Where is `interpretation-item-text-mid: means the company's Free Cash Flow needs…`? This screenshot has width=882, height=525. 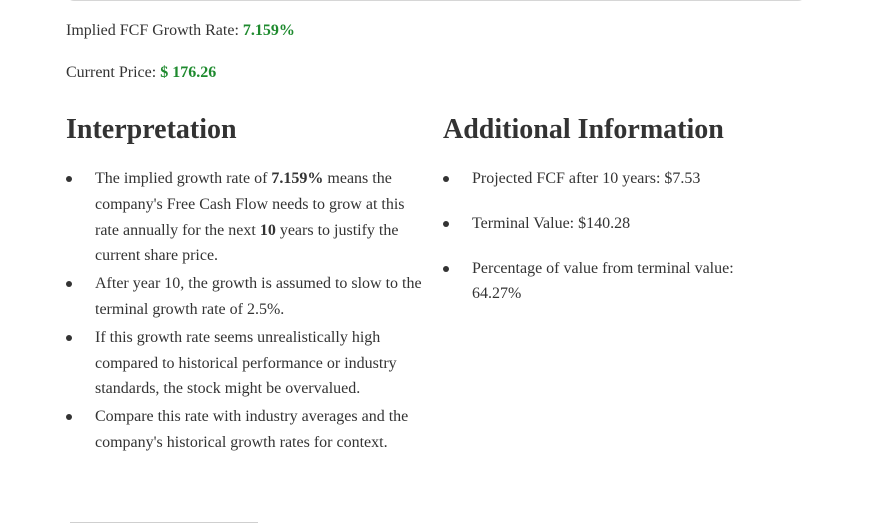 interpretation-item-text-mid: means the company's Free Cash Flow needs… is located at coordinates (250, 204).